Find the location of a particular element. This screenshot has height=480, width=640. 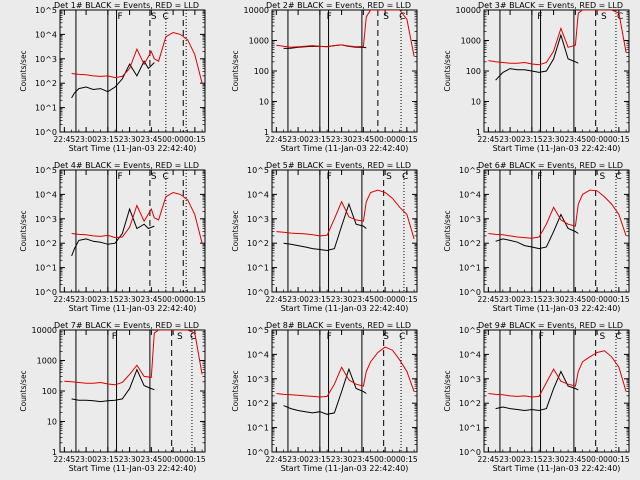

panel-title: Det 9# BLACK = Events, RED = LLD is located at coordinates (550, 325).